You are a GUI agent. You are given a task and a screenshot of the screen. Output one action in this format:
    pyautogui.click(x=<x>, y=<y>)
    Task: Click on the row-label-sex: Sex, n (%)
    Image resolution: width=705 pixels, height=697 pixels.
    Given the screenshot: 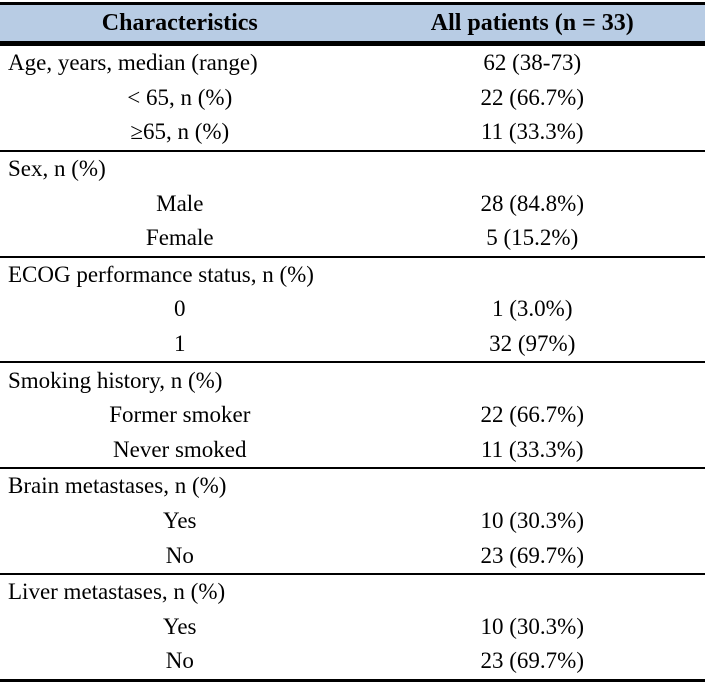 What is the action you would take?
    pyautogui.click(x=57, y=169)
    